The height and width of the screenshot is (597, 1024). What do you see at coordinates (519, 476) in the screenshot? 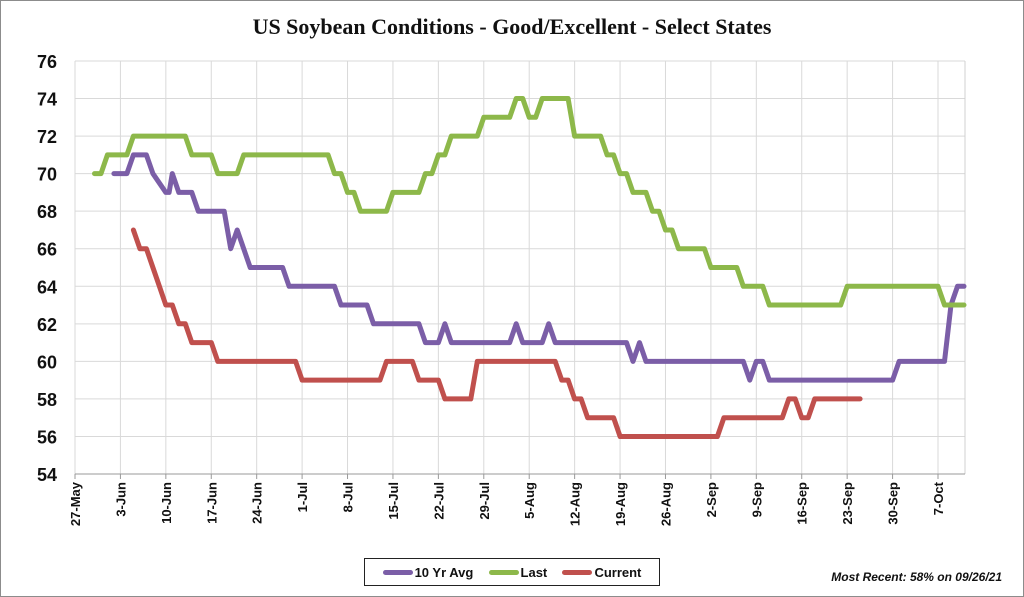
I see `axes` at bounding box center [519, 476].